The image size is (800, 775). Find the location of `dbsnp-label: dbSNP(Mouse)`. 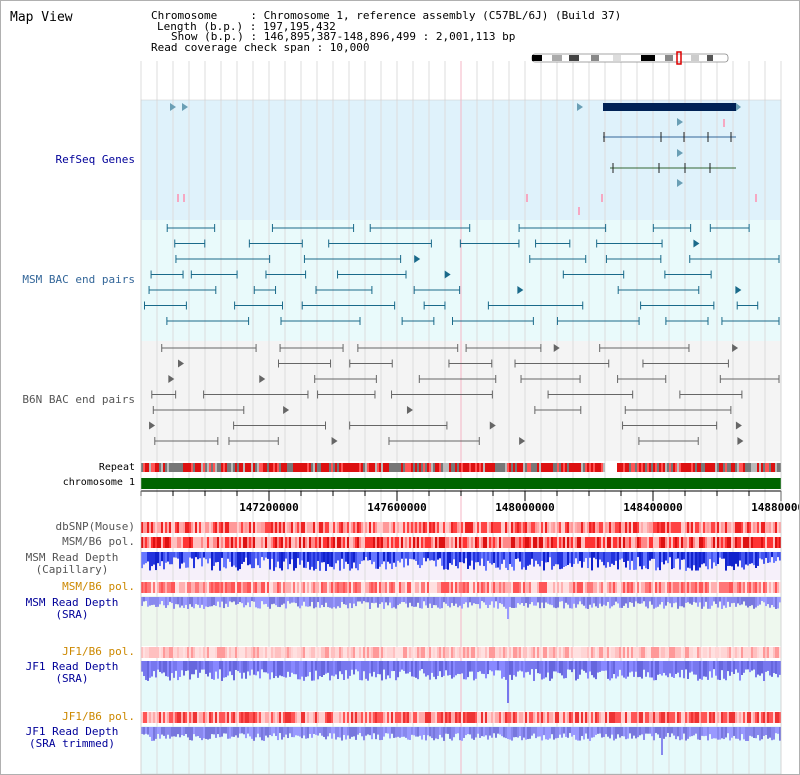

dbsnp-label: dbSNP(Mouse) is located at coordinates (95, 526).